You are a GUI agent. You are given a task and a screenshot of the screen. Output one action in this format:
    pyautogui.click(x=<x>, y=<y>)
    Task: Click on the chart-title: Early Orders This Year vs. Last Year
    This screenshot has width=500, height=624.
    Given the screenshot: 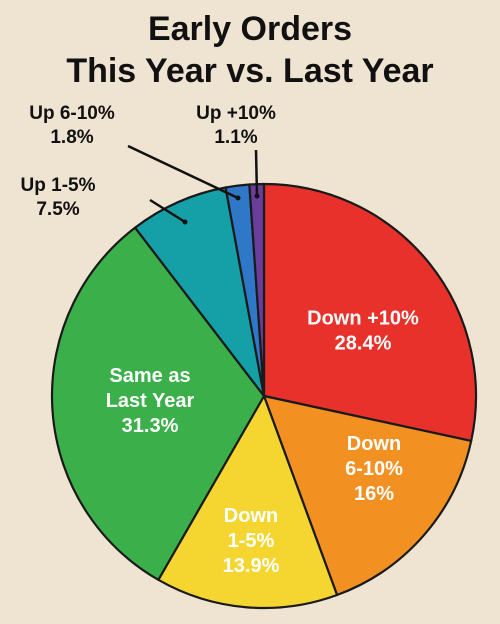 What is the action you would take?
    pyautogui.click(x=250, y=50)
    